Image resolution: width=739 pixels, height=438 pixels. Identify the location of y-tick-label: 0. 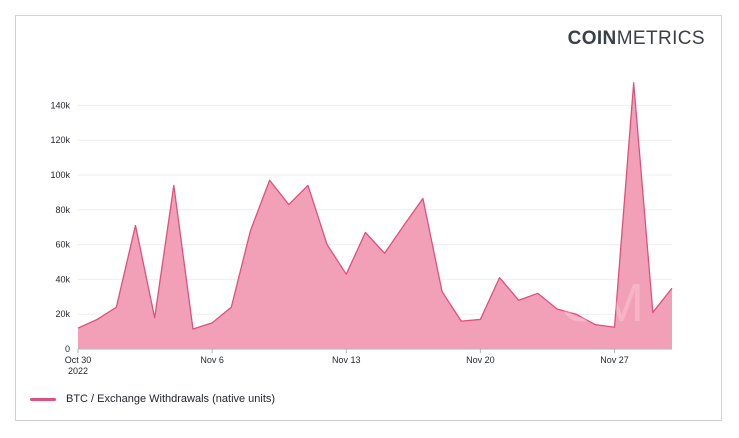
(67, 349).